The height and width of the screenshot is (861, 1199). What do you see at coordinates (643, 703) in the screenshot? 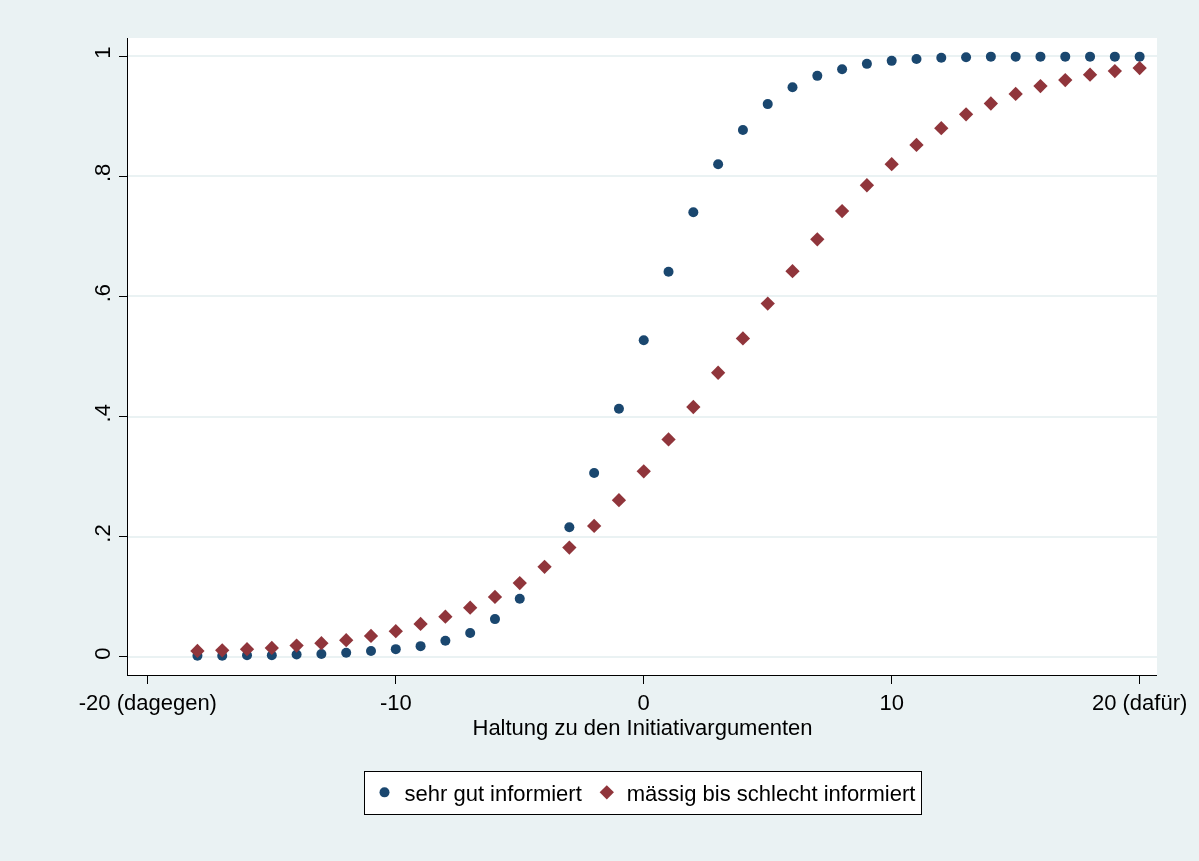
I see `x-tick-label: 0` at bounding box center [643, 703].